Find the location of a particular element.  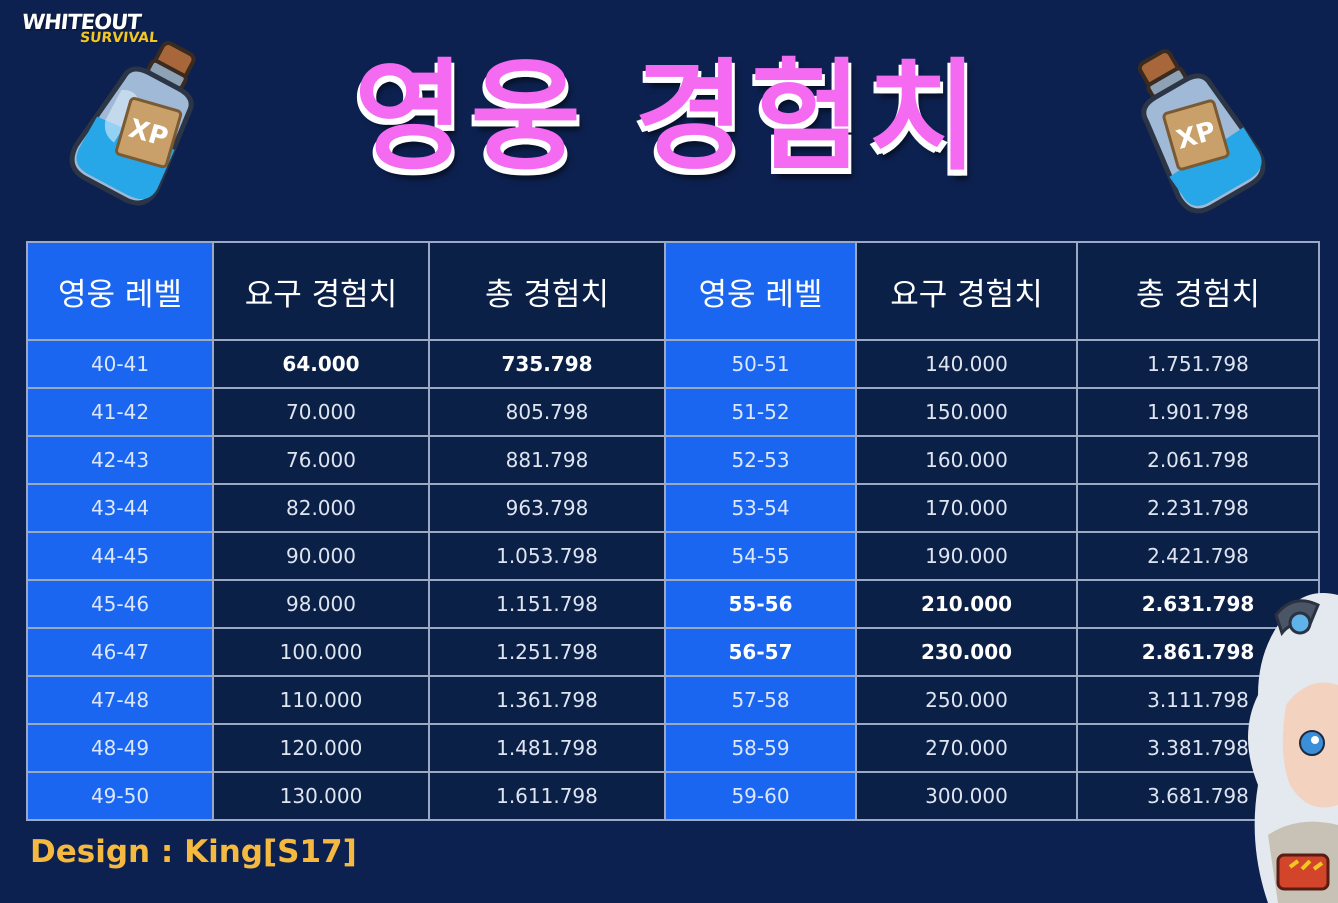

total-xp-cell: 2.231.798 is located at coordinates (1198, 508).